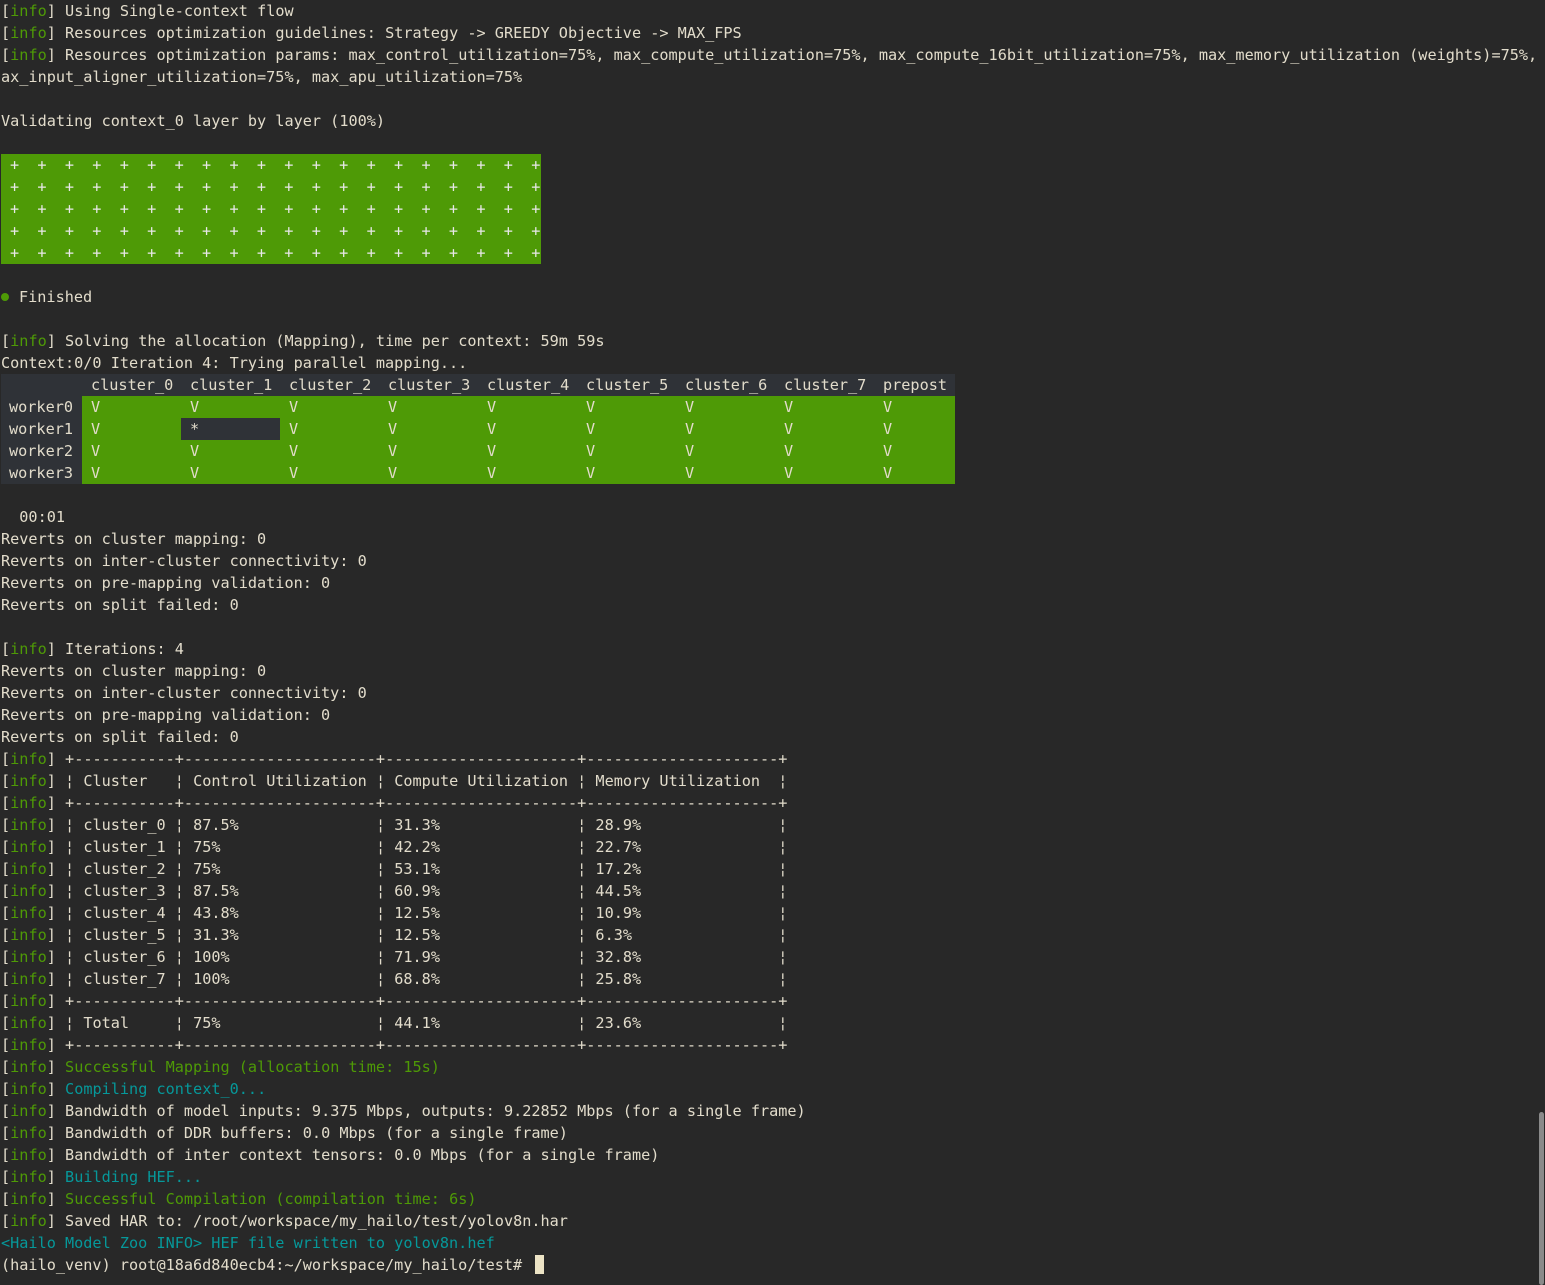 The image size is (1545, 1285). What do you see at coordinates (124, 649) in the screenshot?
I see `log-text: Iterations: 4` at bounding box center [124, 649].